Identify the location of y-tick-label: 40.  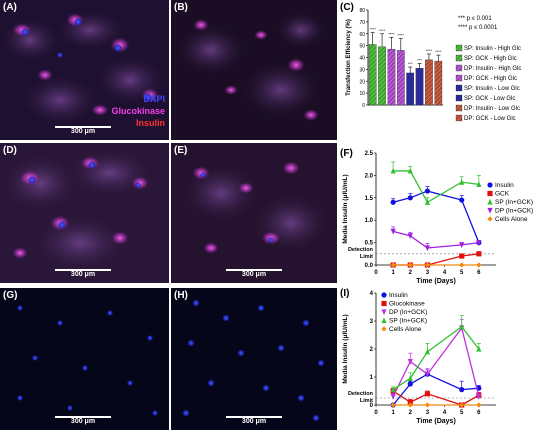
(362, 59).